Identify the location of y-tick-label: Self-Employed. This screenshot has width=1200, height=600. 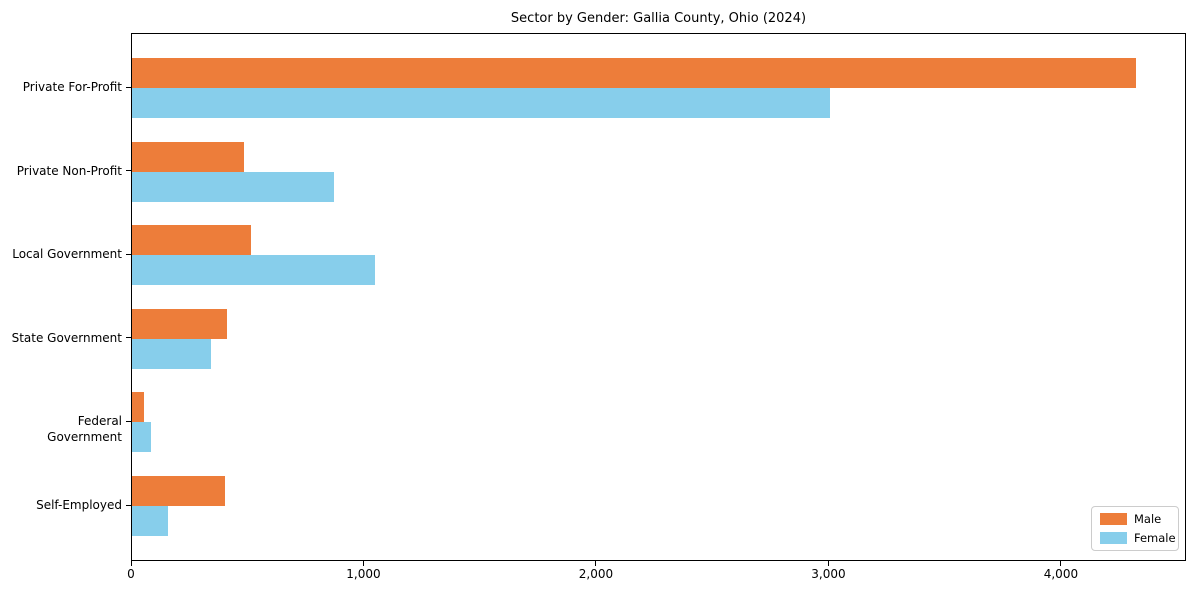
(79, 505).